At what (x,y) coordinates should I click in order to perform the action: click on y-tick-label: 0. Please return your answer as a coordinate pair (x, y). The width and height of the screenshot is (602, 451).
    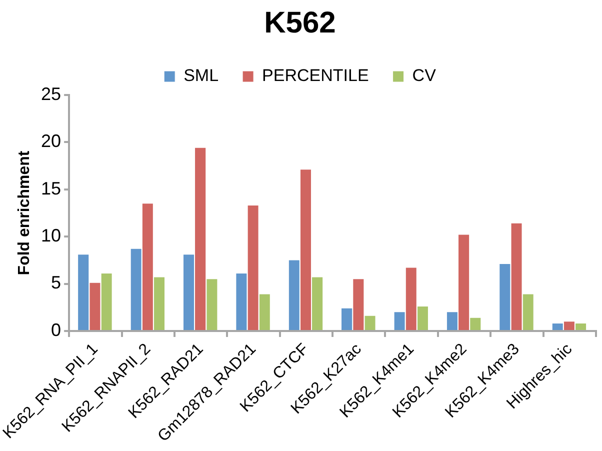
    Looking at the image, I should click on (56, 330).